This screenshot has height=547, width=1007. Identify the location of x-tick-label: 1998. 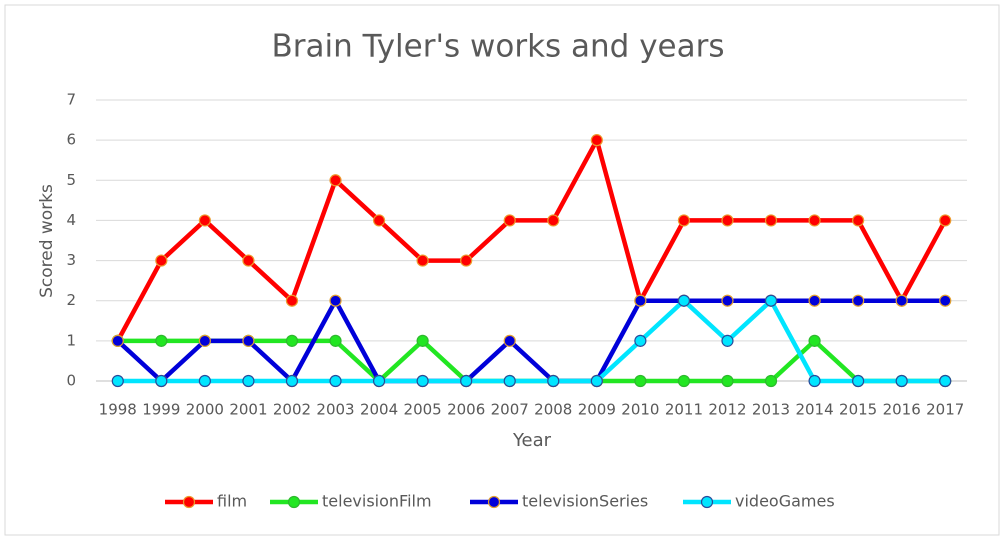
(118, 410).